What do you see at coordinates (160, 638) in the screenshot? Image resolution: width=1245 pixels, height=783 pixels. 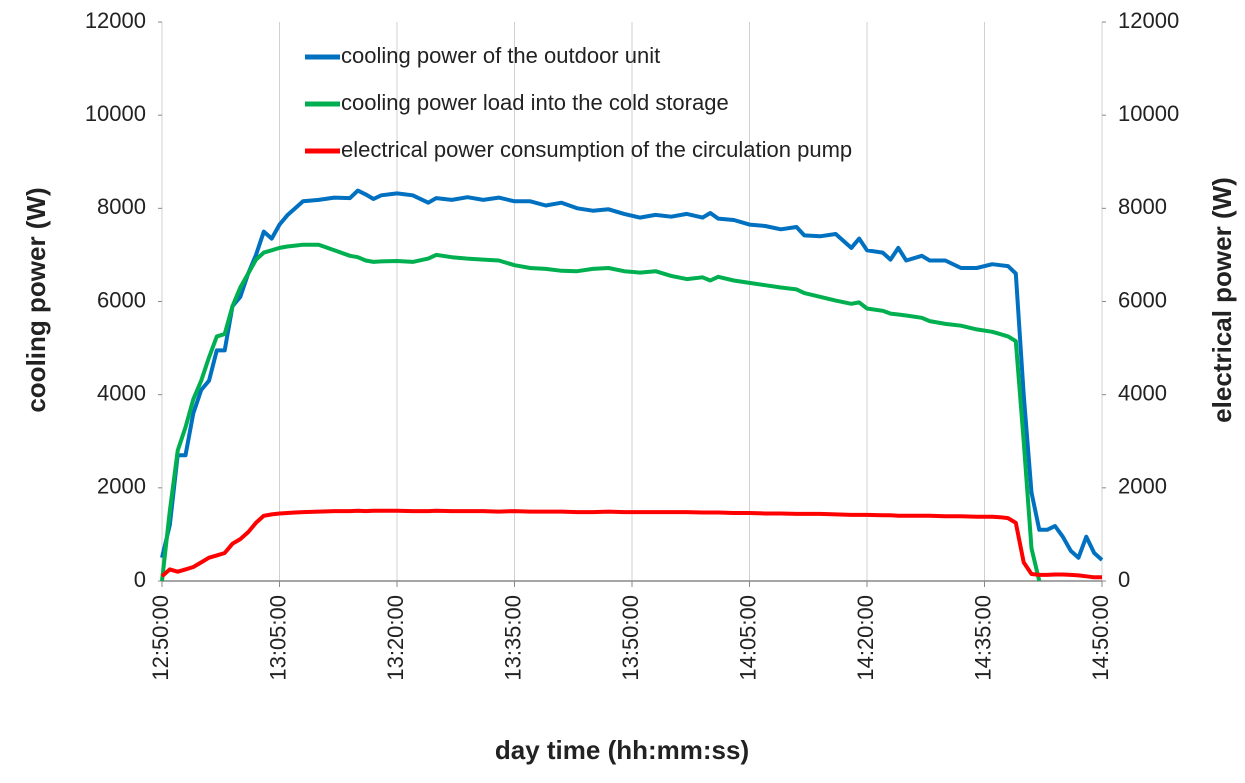 I see `x-tick-label: 12:50:00` at bounding box center [160, 638].